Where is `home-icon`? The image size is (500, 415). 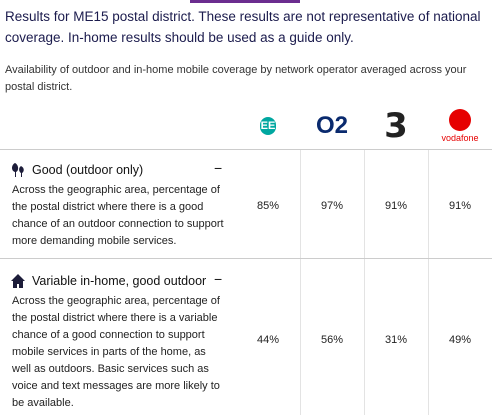
home-icon is located at coordinates (18, 281).